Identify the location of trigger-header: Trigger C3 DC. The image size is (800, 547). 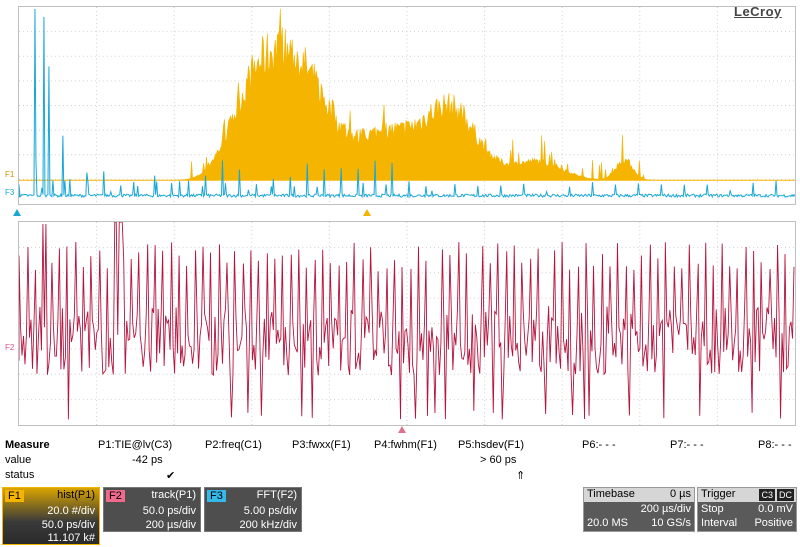
(747, 495).